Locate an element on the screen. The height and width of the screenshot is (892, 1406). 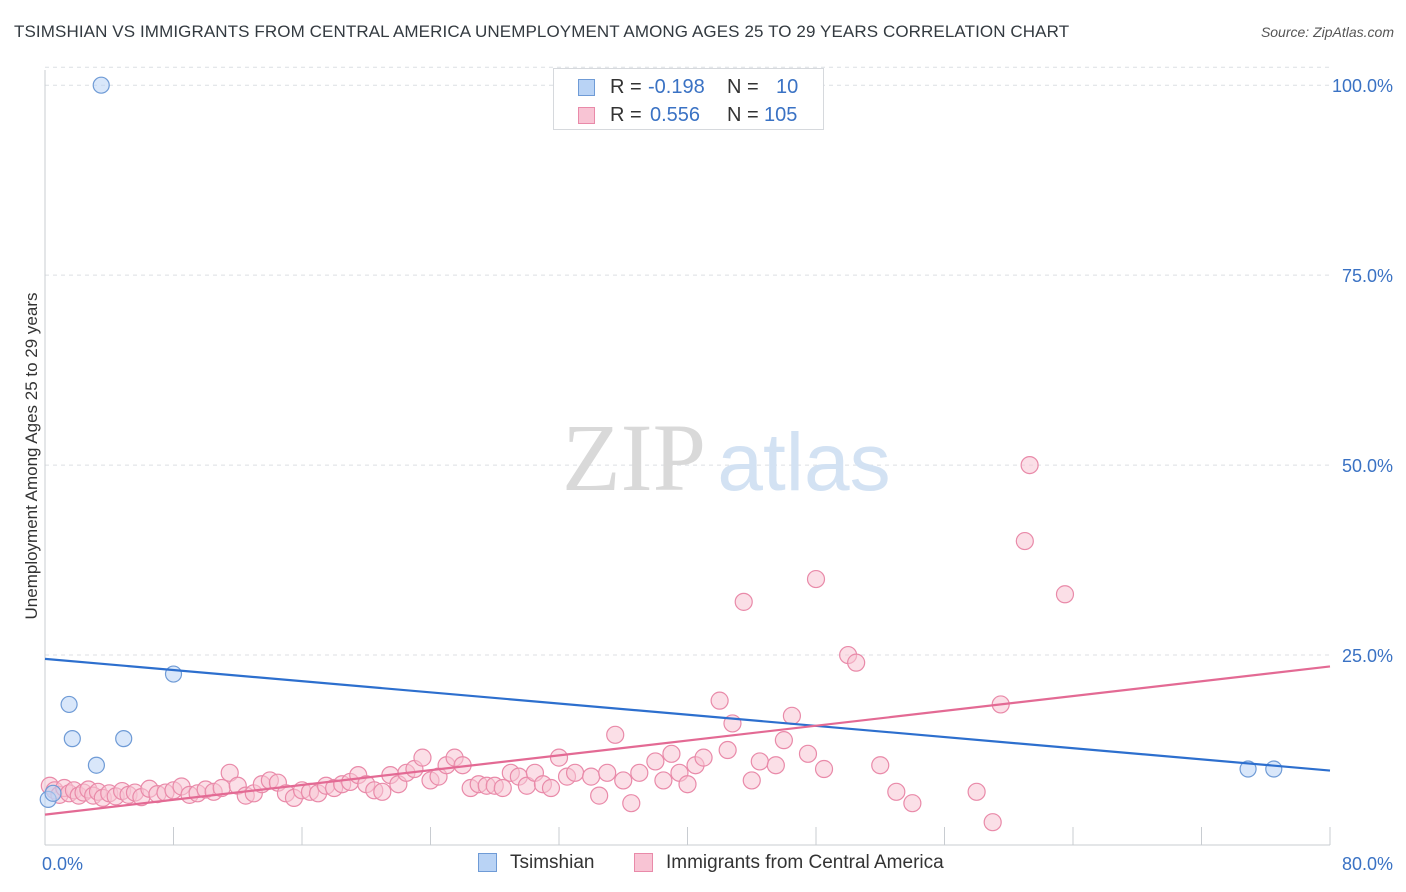
x-tick-label: 0.0% is located at coordinates (62, 864).